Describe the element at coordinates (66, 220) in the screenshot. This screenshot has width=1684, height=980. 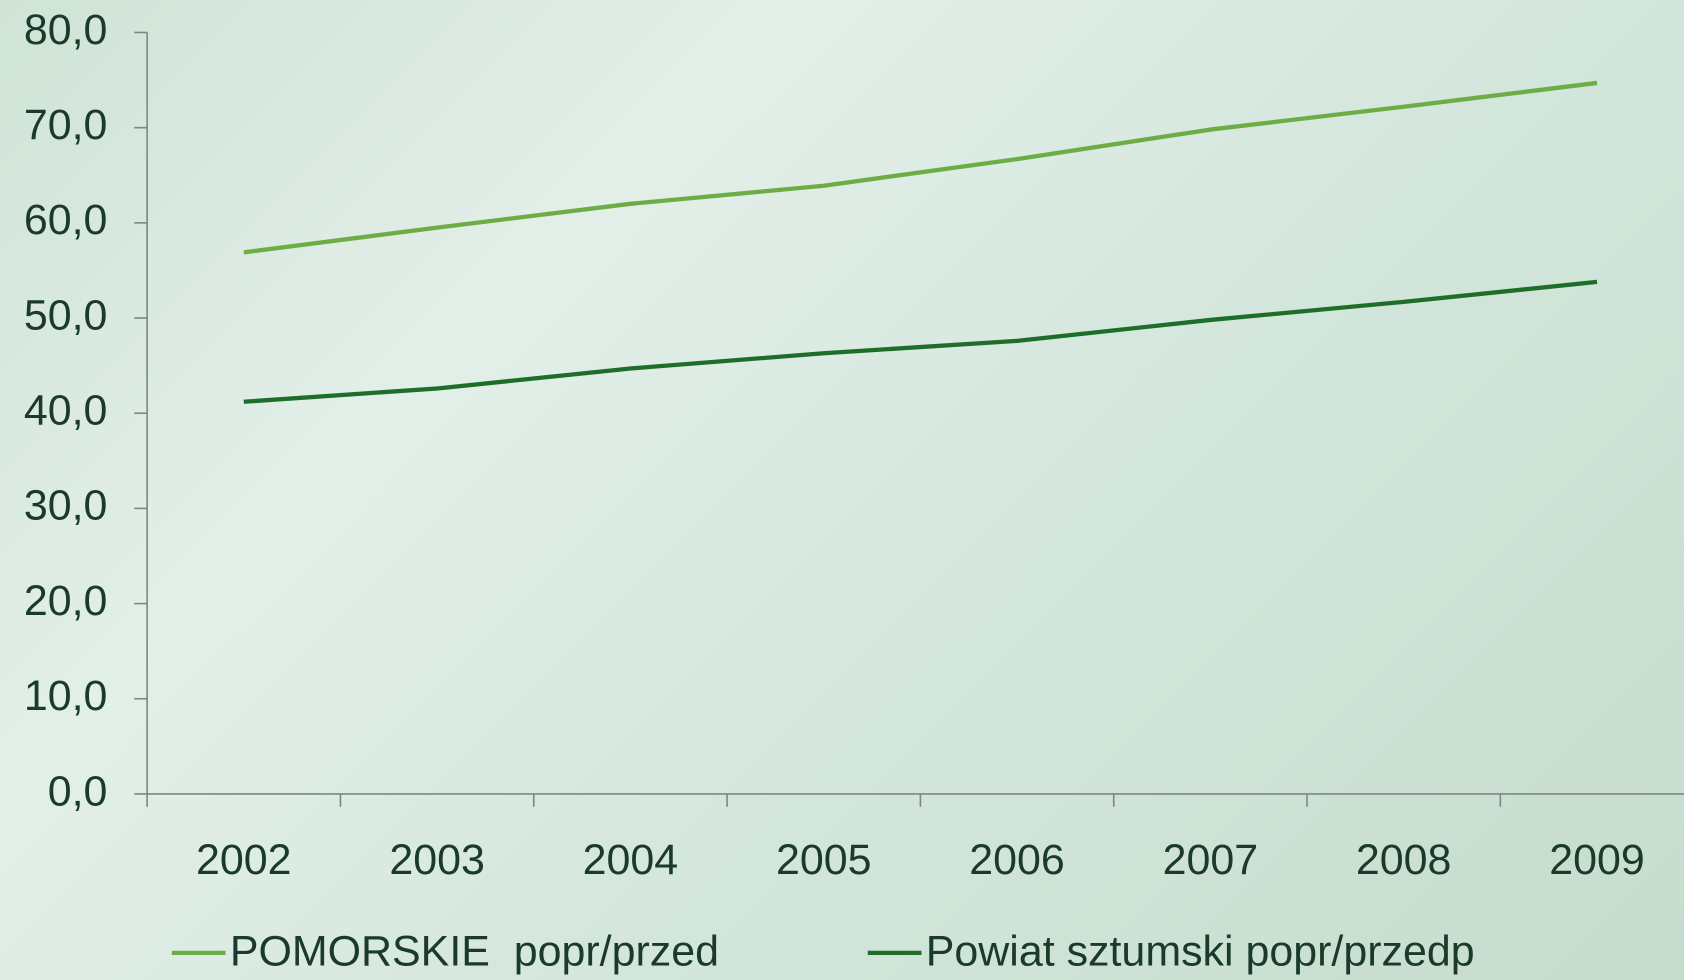
I see `y-tick-label: 60,0` at that location.